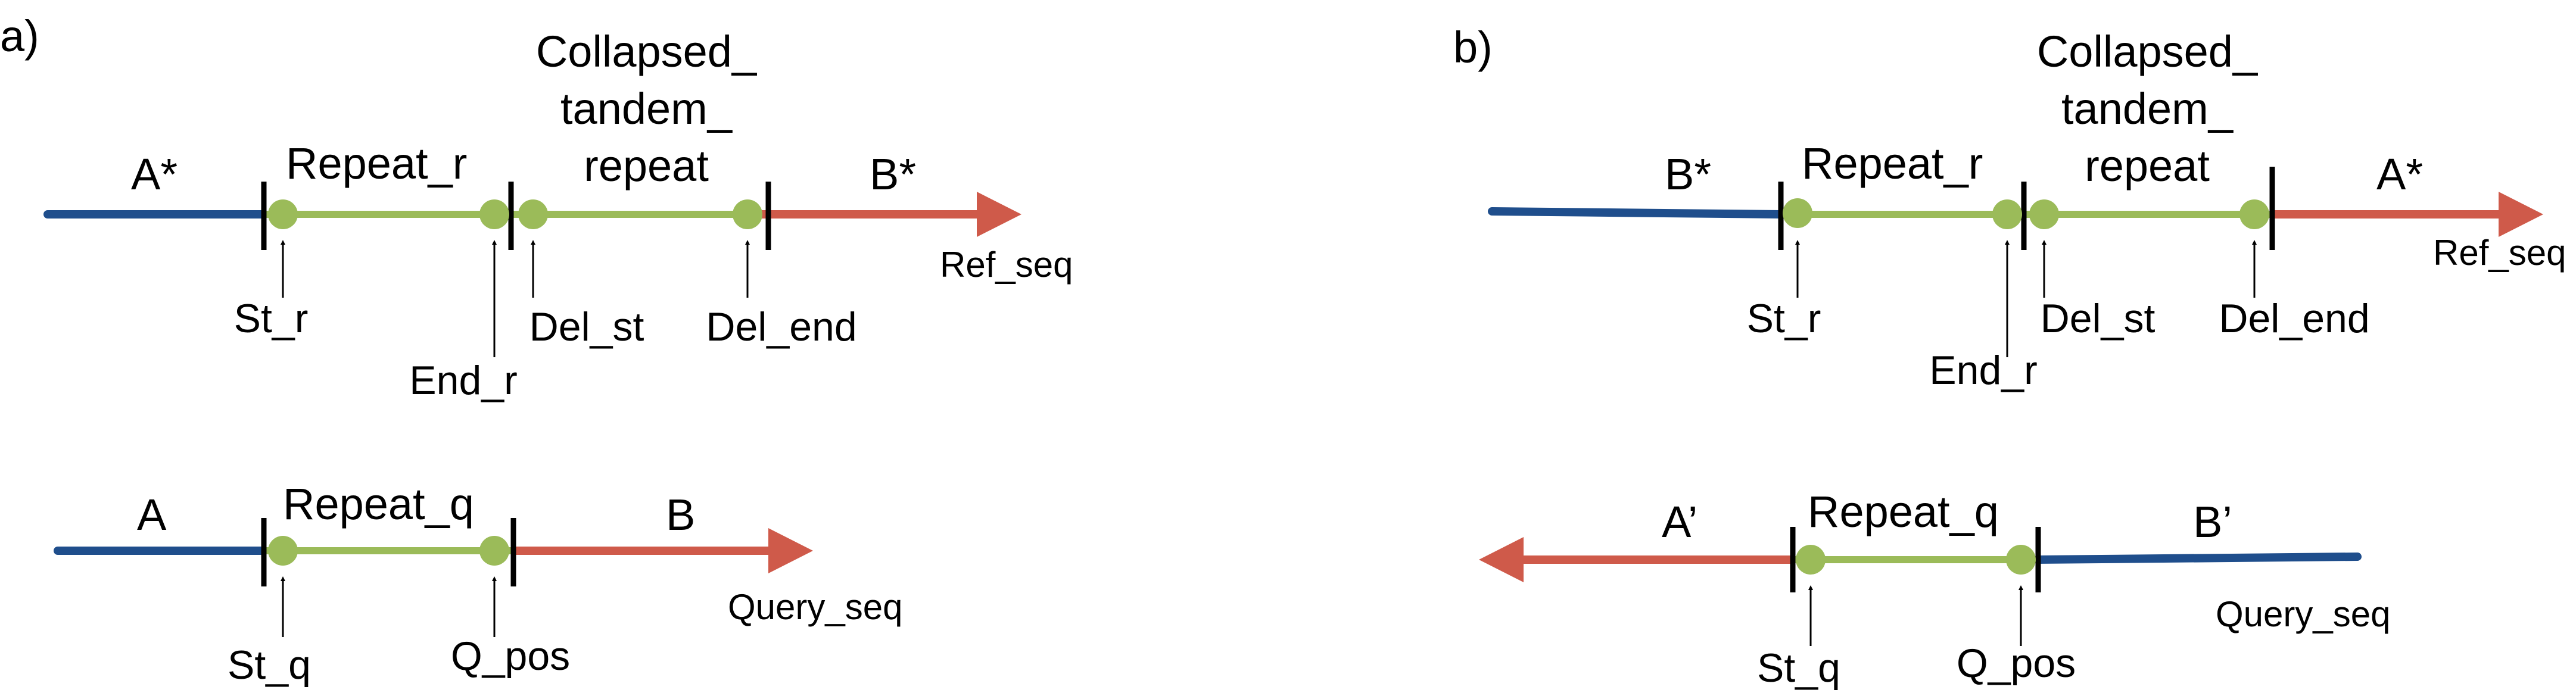 The width and height of the screenshot is (2576, 696). I want to click on segment-b-star-line, so click(1636, 213).